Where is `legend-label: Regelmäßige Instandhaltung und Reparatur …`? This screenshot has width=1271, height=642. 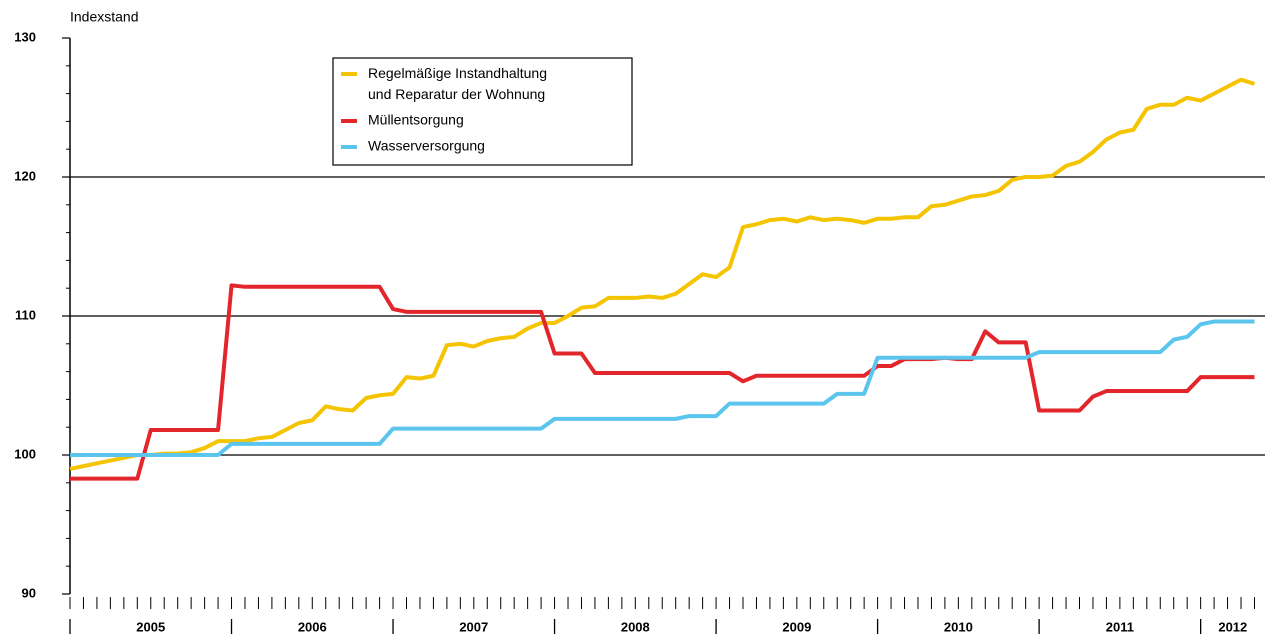 legend-label: Regelmäßige Instandhaltung und Reparatur … is located at coordinates (457, 83).